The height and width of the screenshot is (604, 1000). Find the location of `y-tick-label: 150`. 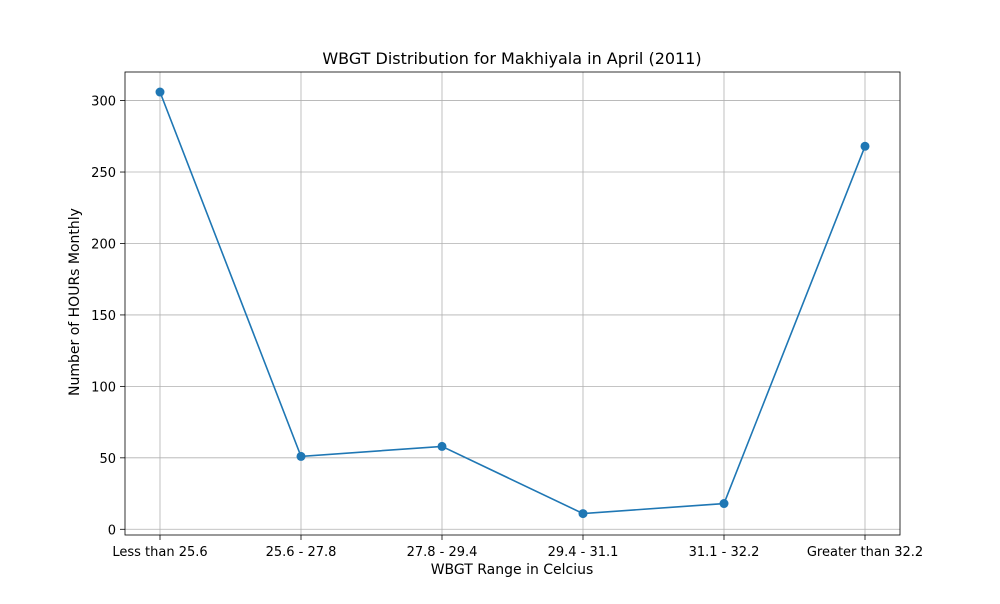

y-tick-label: 150 is located at coordinates (103, 316).